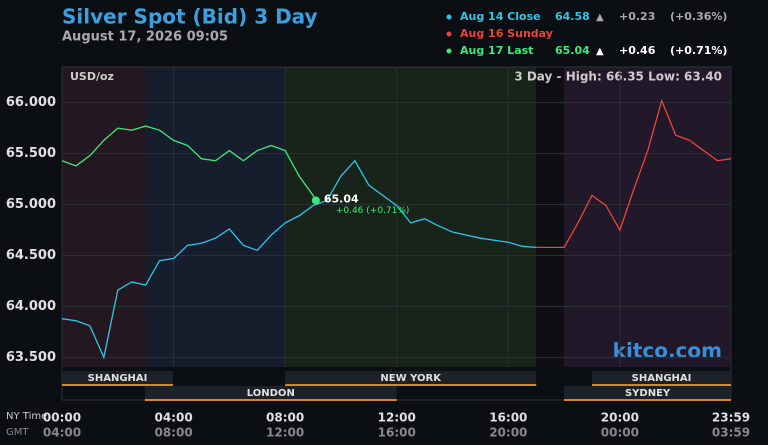 This screenshot has width=768, height=445. What do you see at coordinates (17, 432) in the screenshot?
I see `x-row-label: GMT` at bounding box center [17, 432].